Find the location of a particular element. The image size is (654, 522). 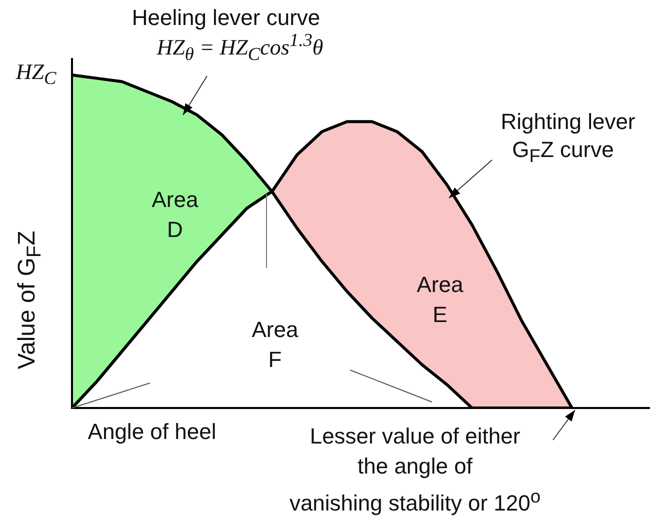

text: Lesser value of either the angle of vanishing stability or 120$^{o}$ is located at coordinates (415, 470).